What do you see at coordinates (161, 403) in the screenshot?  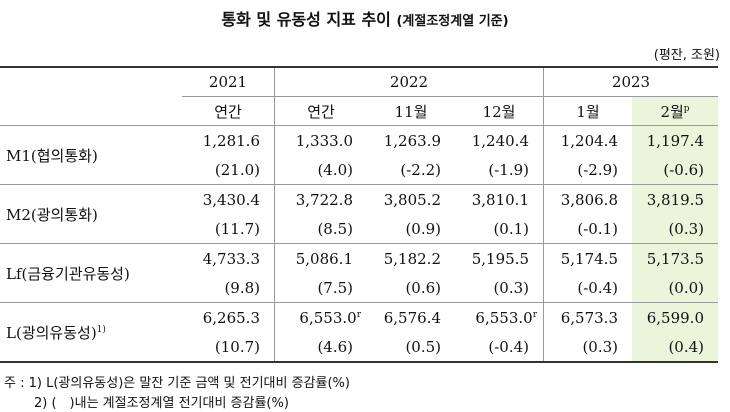 I see `footnote-2: 2) ( )내는 계절조정계열 전기대비 증감률(%)` at bounding box center [161, 403].